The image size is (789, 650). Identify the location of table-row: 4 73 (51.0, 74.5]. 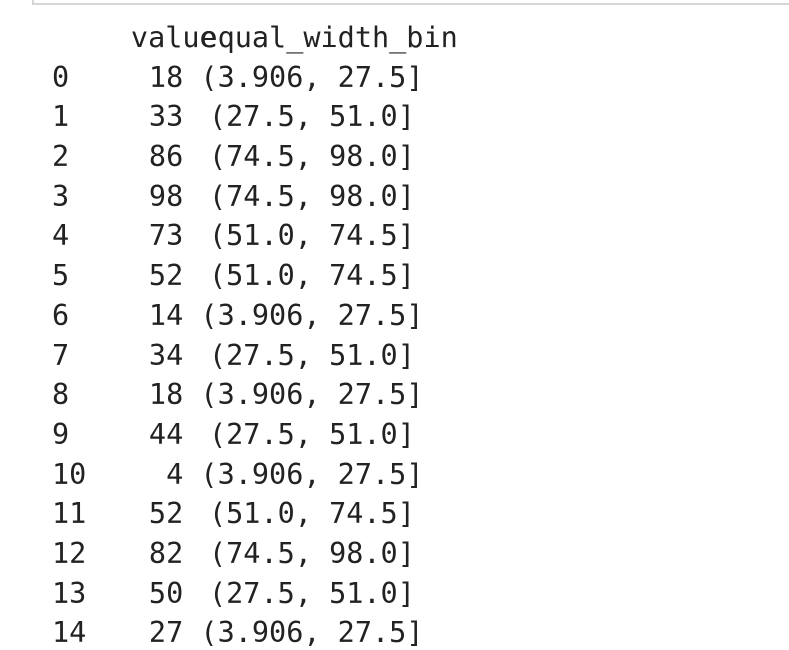
(255, 236).